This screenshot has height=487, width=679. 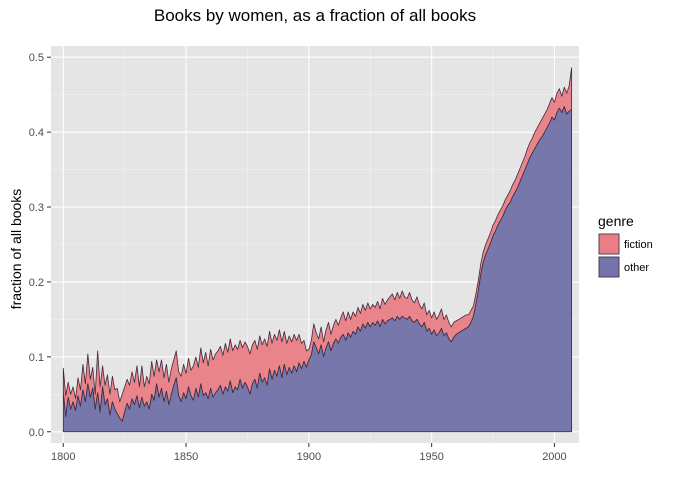 I want to click on legend-label-fiction: fiction, so click(x=638, y=245).